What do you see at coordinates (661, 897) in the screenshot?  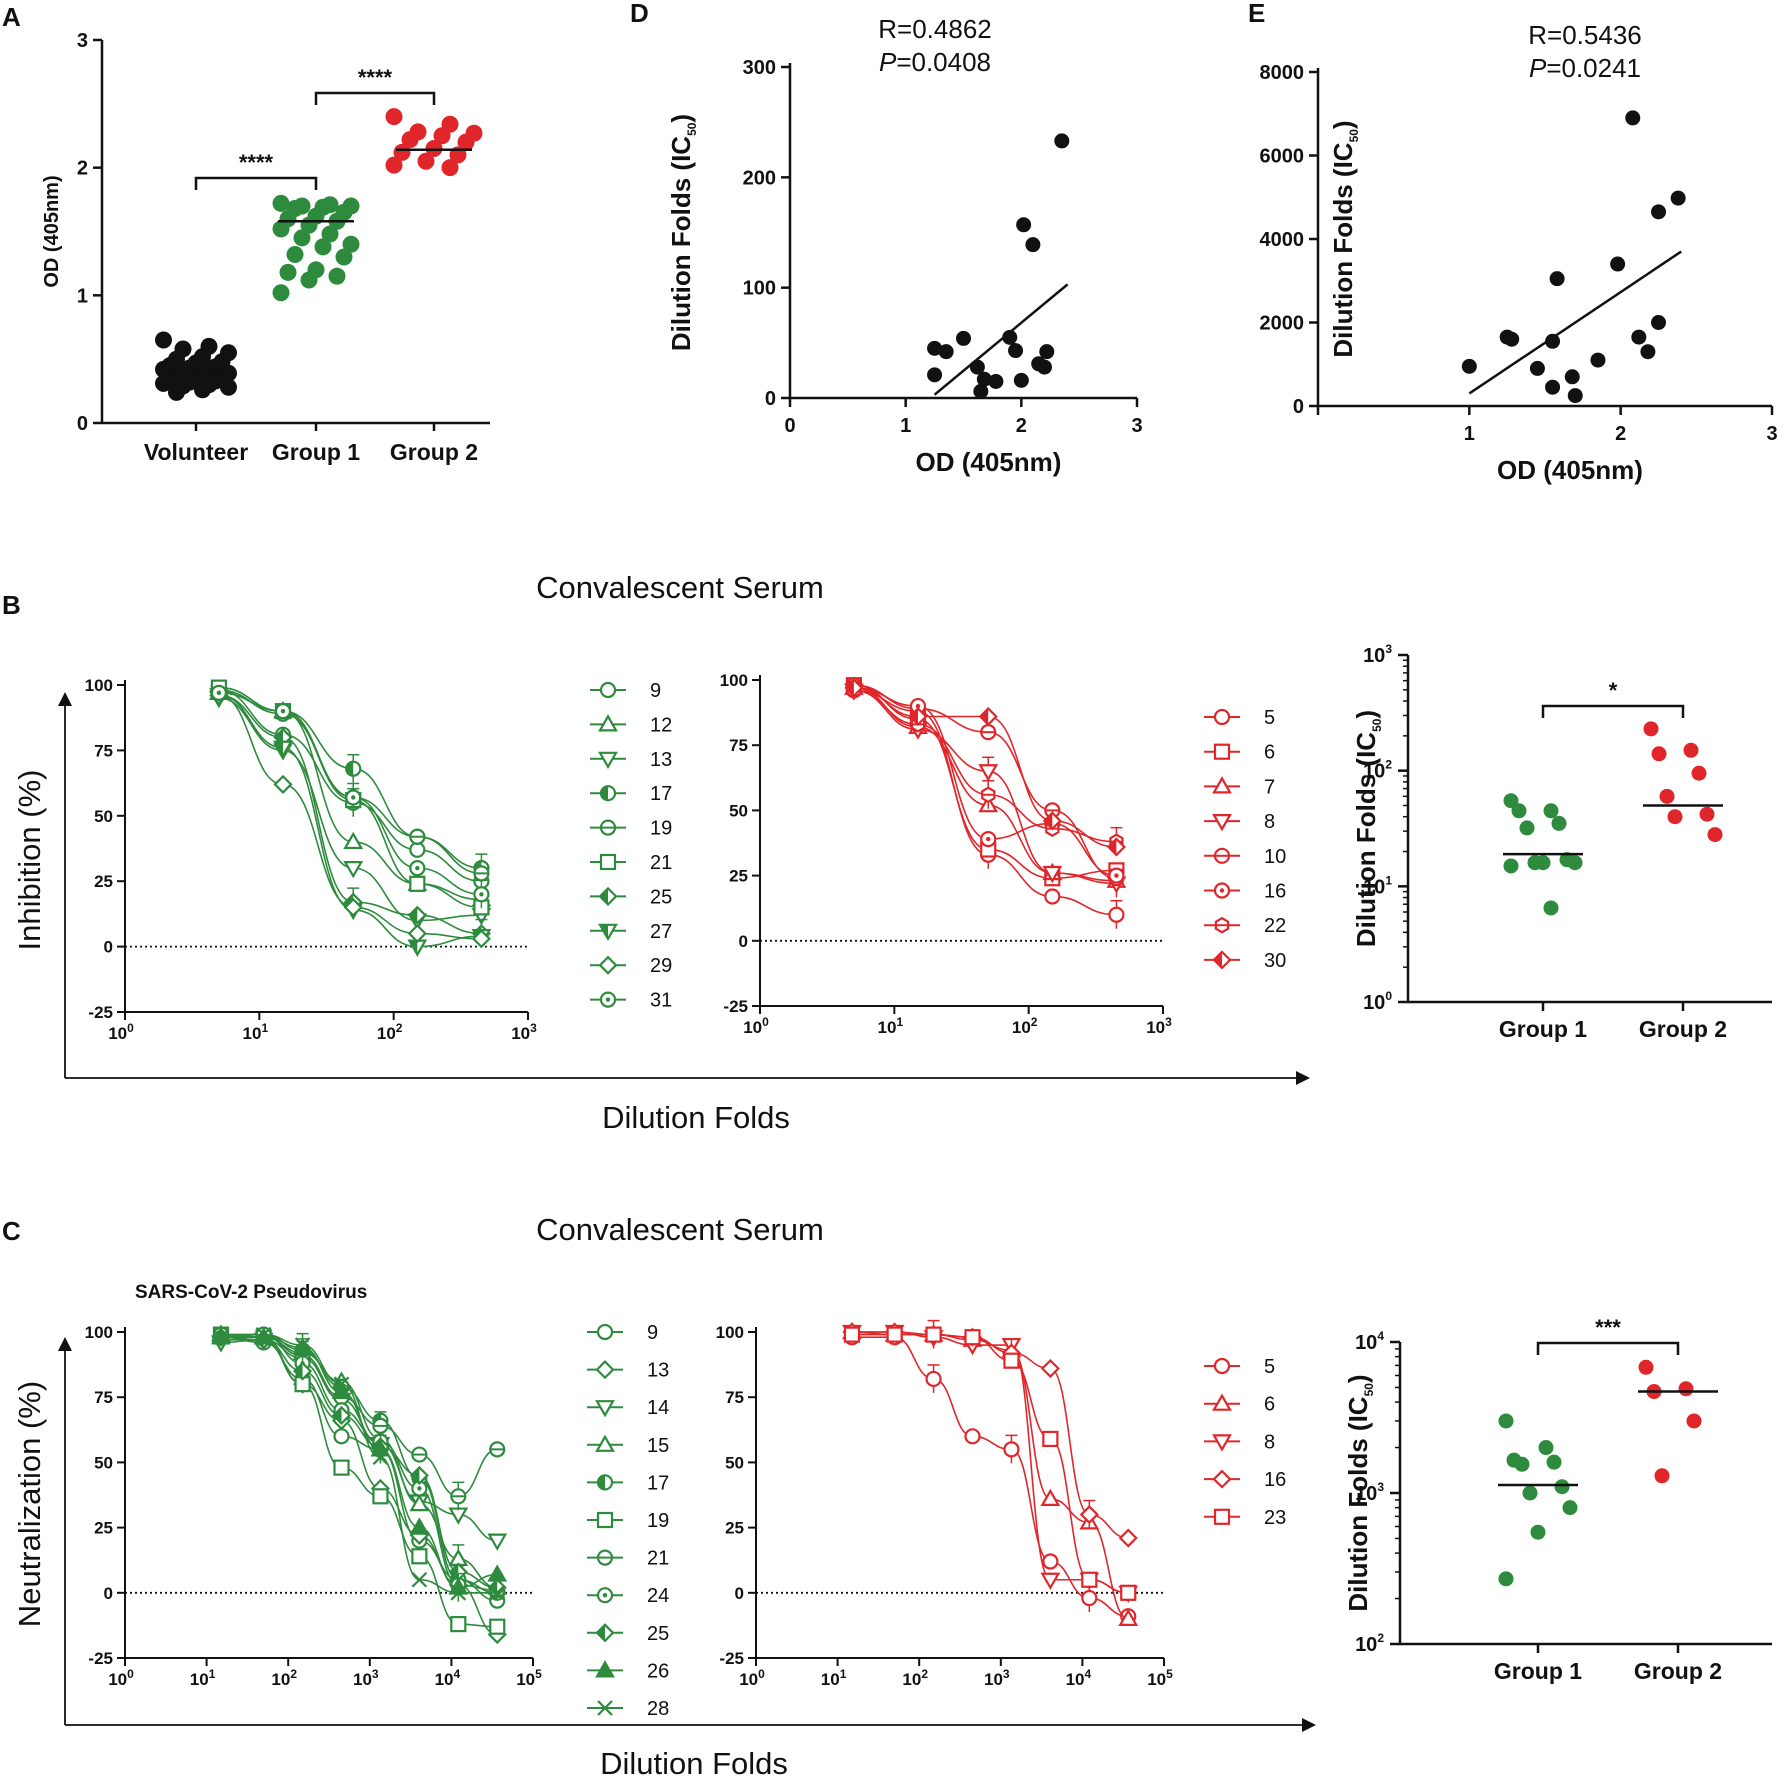 I see `legend-label: 25` at bounding box center [661, 897].